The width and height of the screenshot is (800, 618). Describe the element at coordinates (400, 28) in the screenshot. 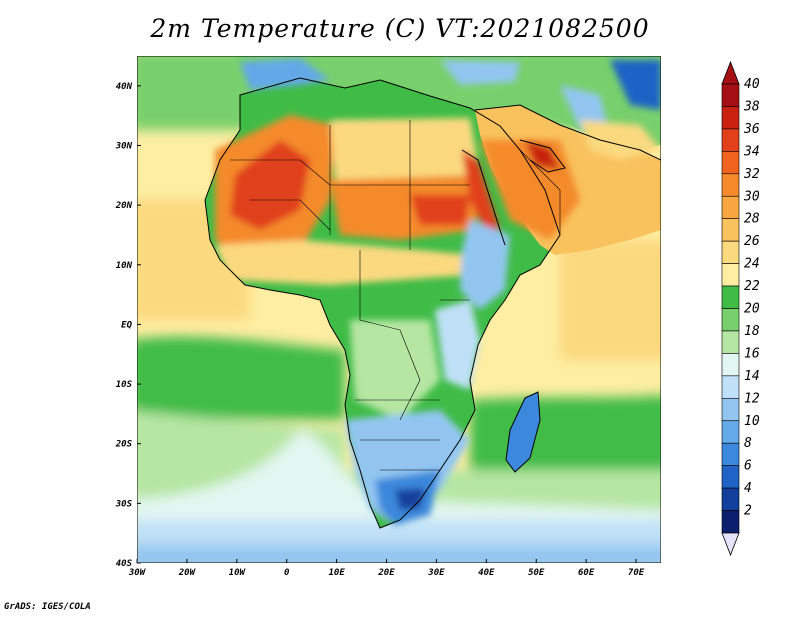

I see `chart-title: 2m Temperature (C) VT:2021082500` at that location.